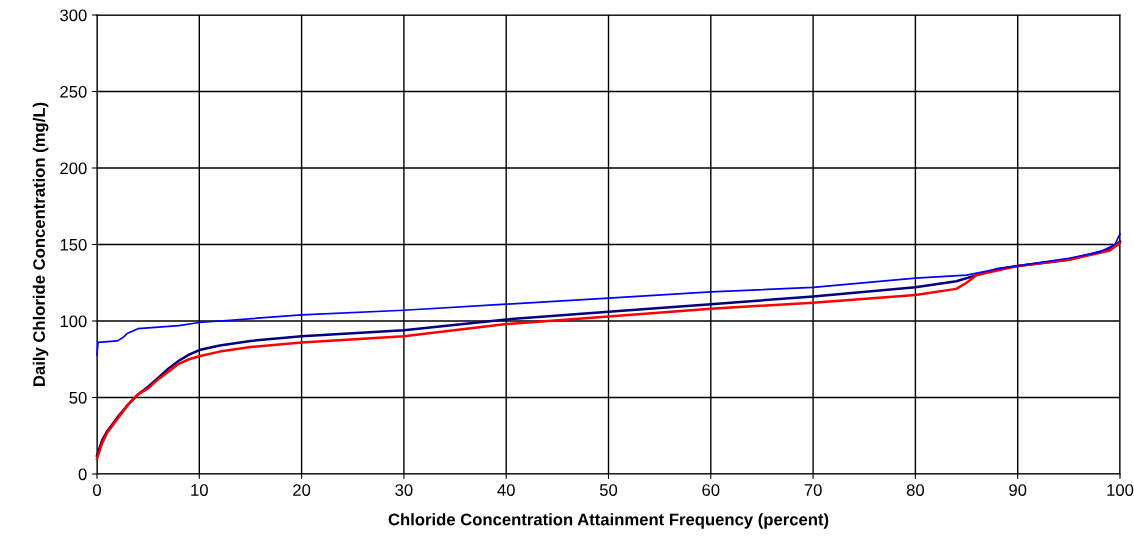  Describe the element at coordinates (608, 490) in the screenshot. I see `x-tick-label: 50` at that location.